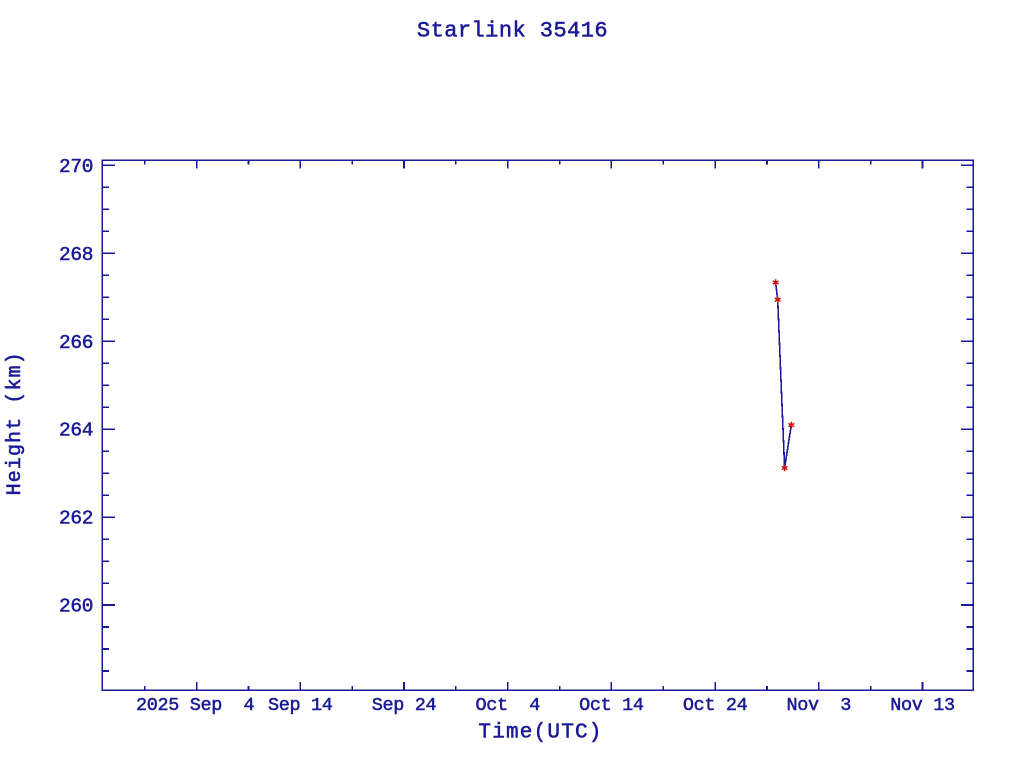 This screenshot has height=773, width=1024. I want to click on svg-text: 268, so click(76, 255).